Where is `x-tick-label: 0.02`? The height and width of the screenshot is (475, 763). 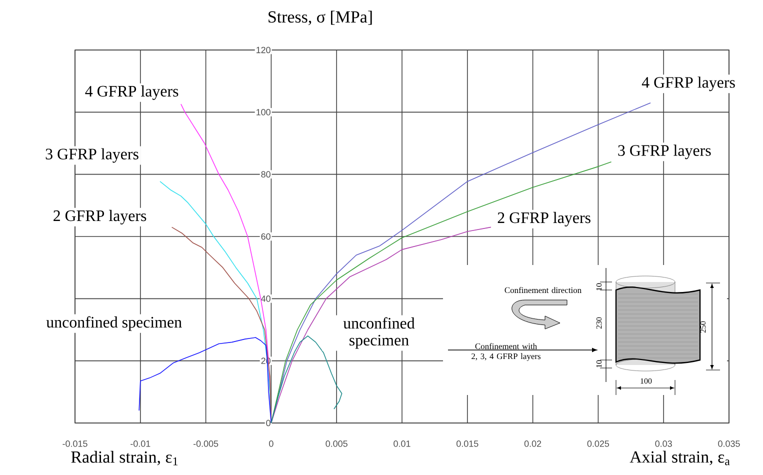
x-tick-label: 0.02 is located at coordinates (533, 443).